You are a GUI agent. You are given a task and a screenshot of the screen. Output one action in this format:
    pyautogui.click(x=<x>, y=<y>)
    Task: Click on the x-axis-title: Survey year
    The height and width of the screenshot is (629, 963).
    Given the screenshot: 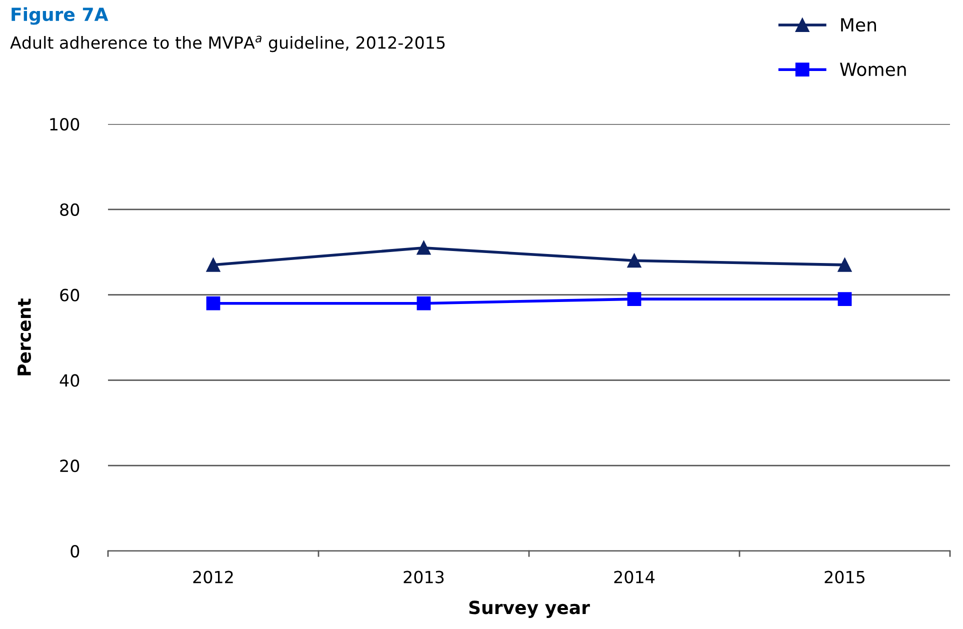 What is the action you would take?
    pyautogui.click(x=529, y=609)
    